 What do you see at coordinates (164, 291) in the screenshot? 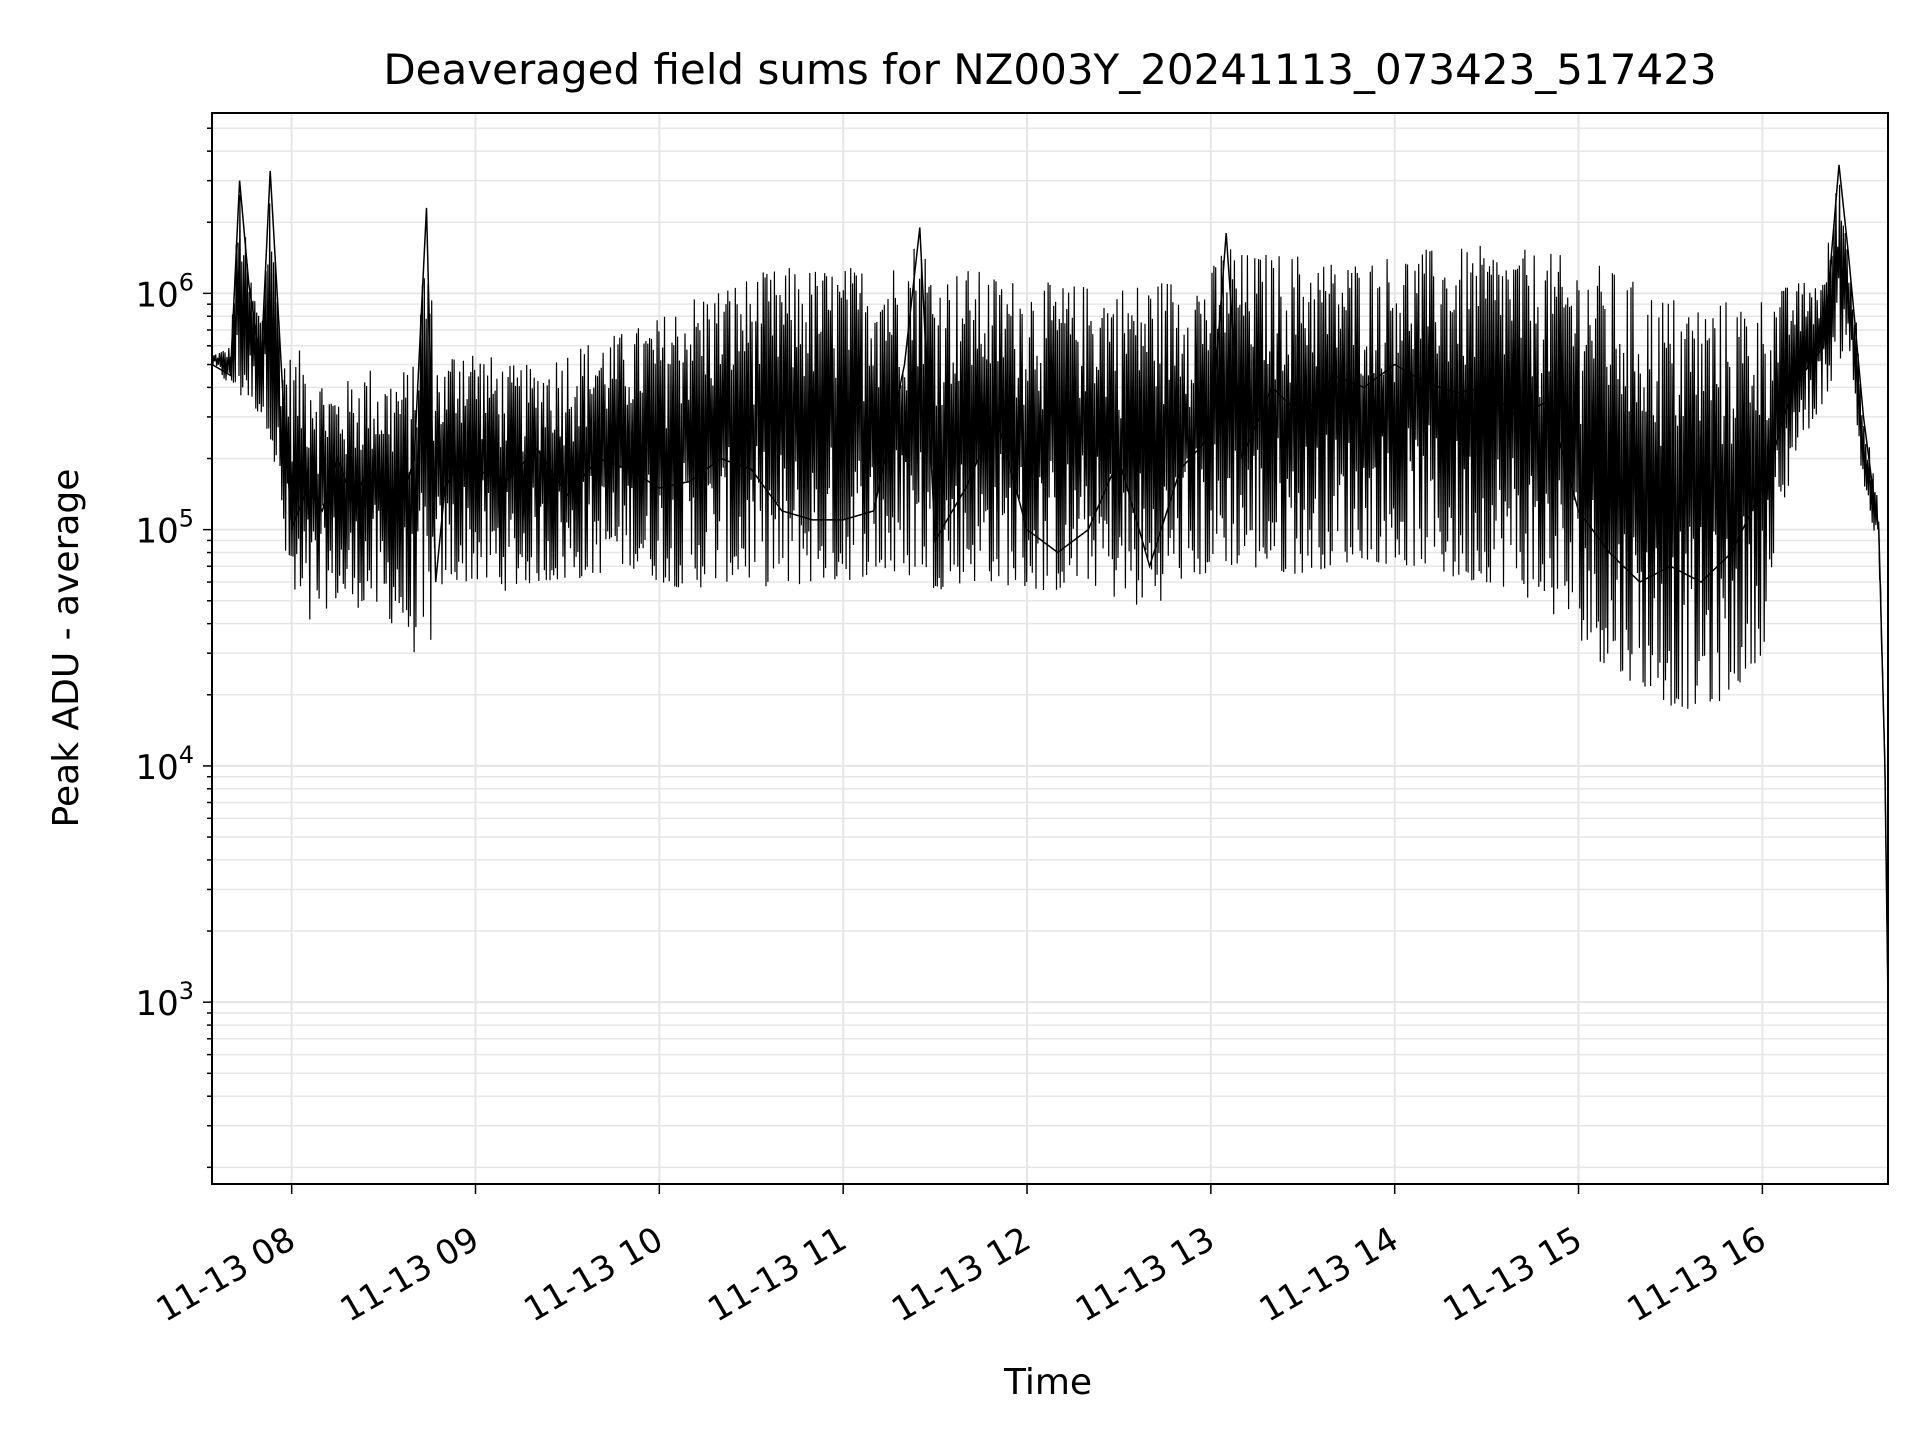
I see `y-tick-label: 10⁶` at bounding box center [164, 291].